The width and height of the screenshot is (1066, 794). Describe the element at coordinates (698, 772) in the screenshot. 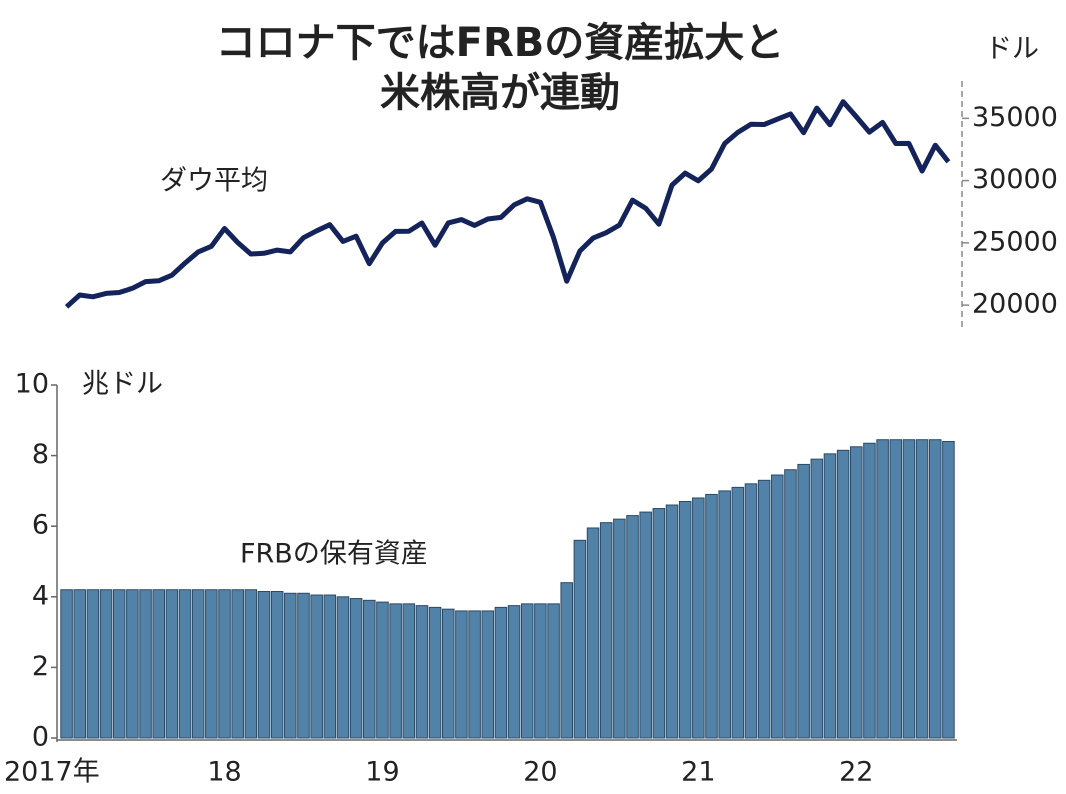

I see `x-tick-label: 21` at that location.